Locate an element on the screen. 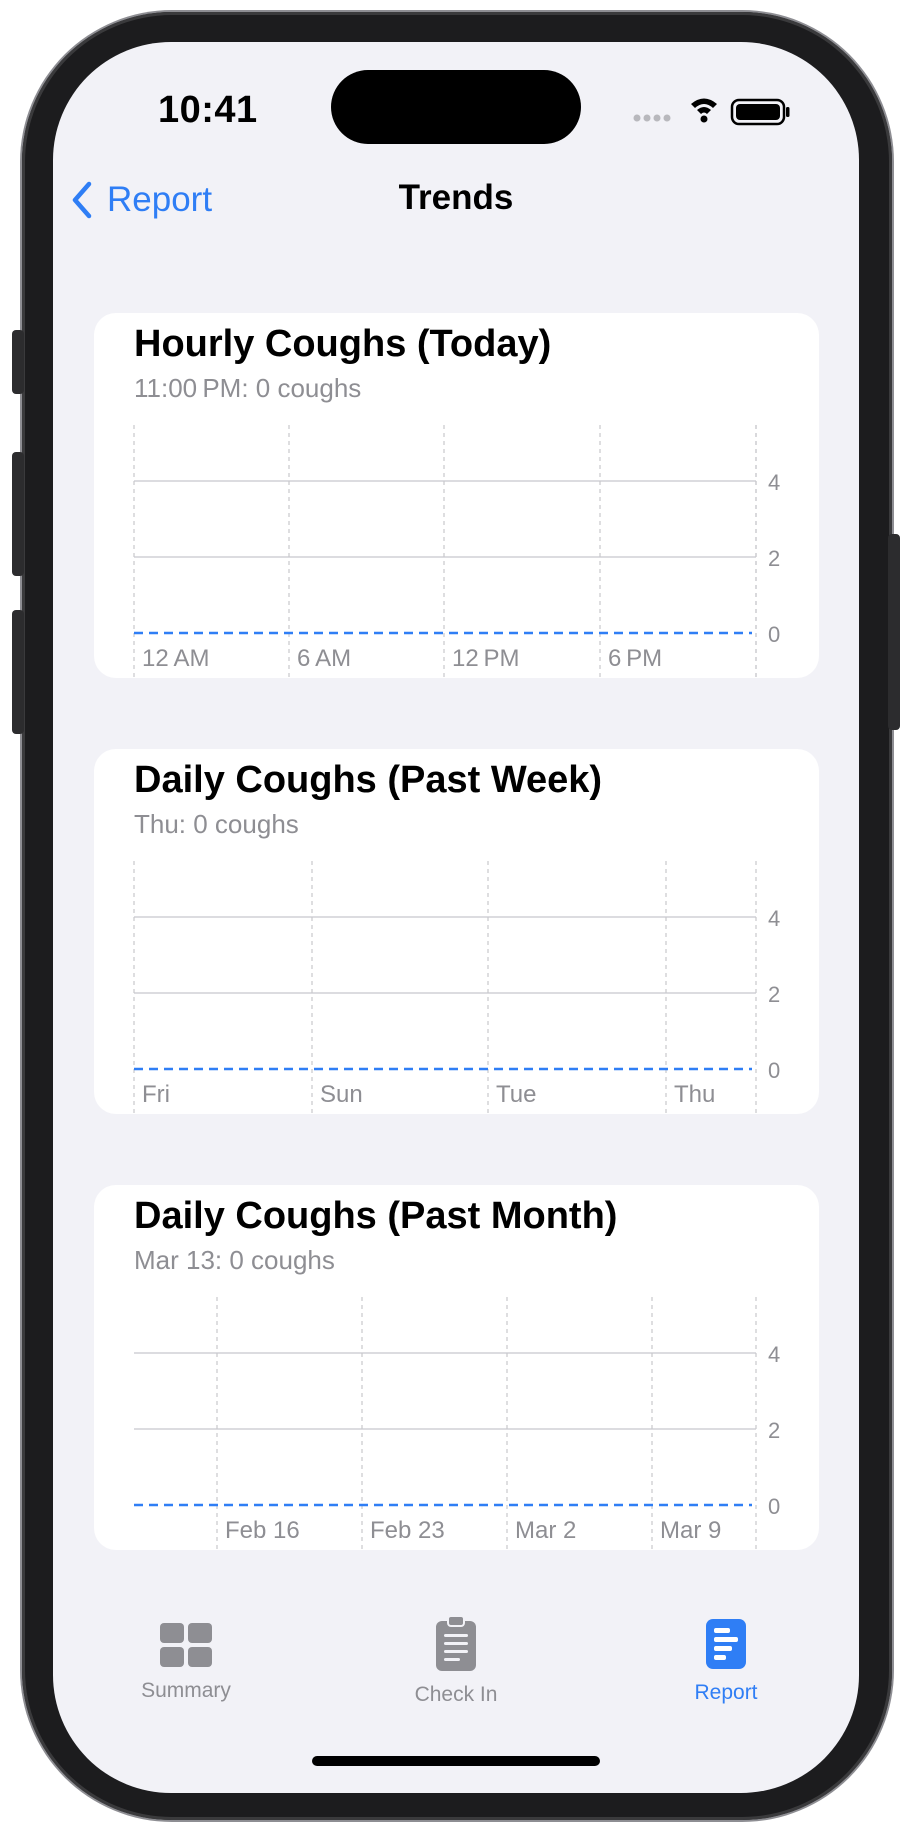  volume-up-button is located at coordinates (18, 514).